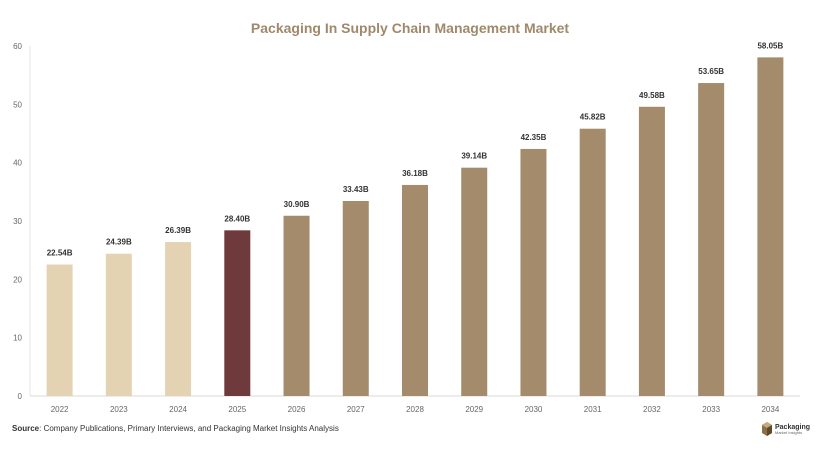 This screenshot has height=454, width=820. I want to click on logo-tagline: Market Insights, so click(789, 432).